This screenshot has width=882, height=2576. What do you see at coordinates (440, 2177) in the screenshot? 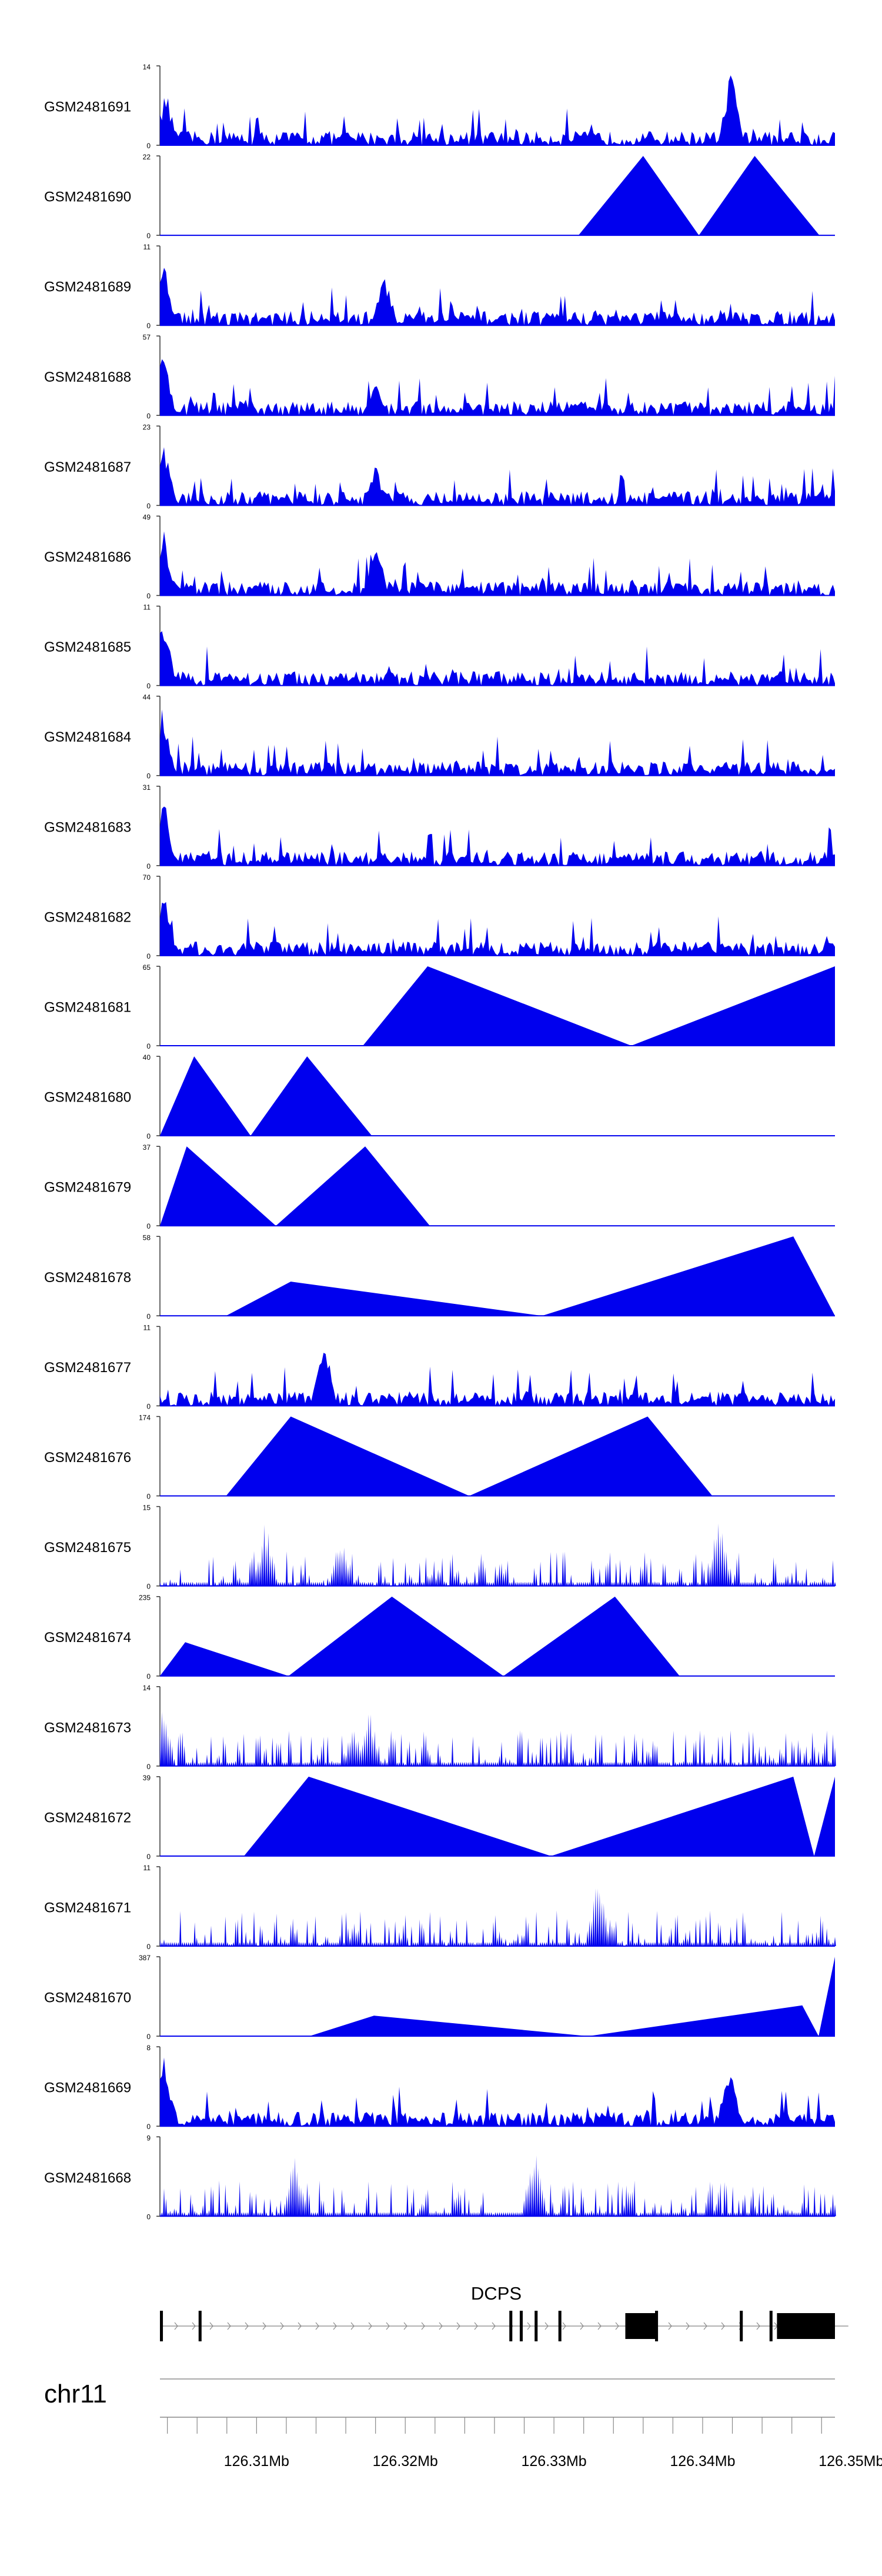
I see `track-GSM2481668: GSM2481668 9 0` at bounding box center [440, 2177].